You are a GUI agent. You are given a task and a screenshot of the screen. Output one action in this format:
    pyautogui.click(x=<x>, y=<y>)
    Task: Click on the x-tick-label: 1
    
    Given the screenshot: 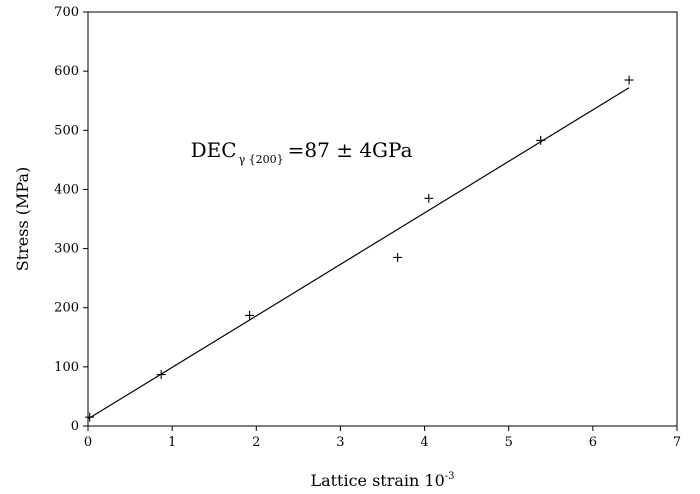 What is the action you would take?
    pyautogui.click(x=172, y=442)
    